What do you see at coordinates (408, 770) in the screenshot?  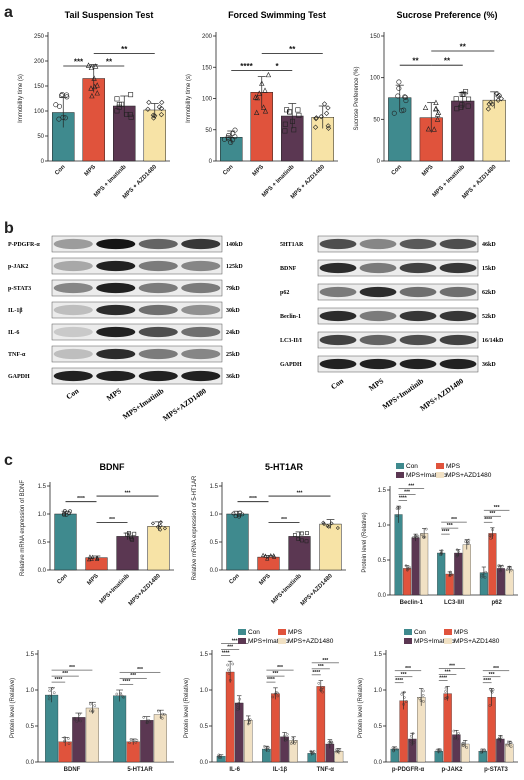 I see `x-tick-label: p-PDGFR-α` at bounding box center [408, 770].